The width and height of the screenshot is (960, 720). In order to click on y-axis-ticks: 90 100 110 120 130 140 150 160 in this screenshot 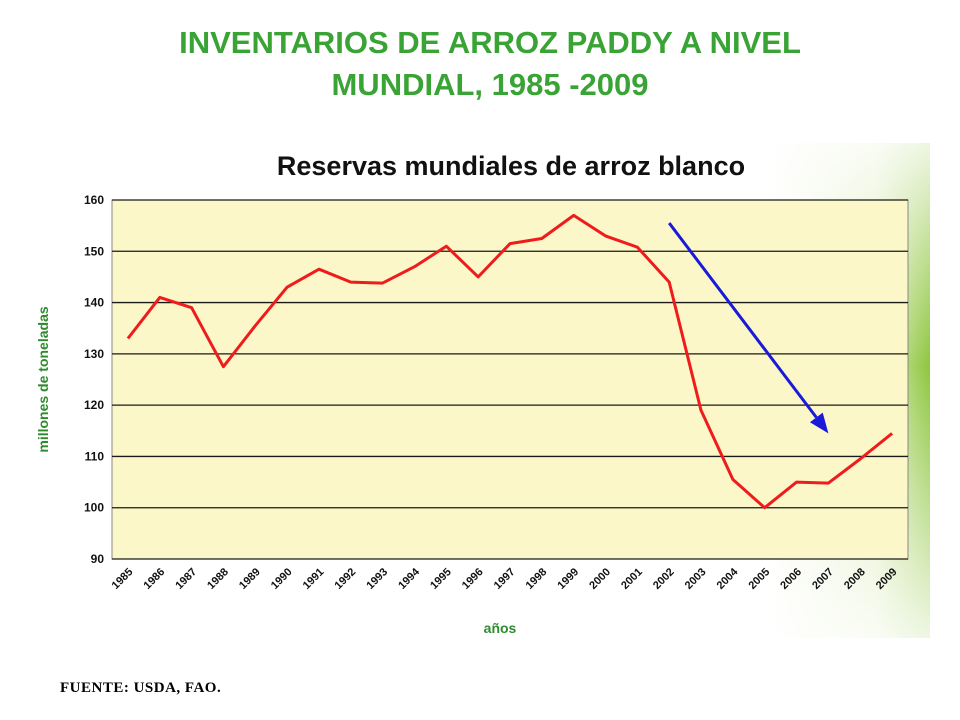, I will do `click(94, 379)`.